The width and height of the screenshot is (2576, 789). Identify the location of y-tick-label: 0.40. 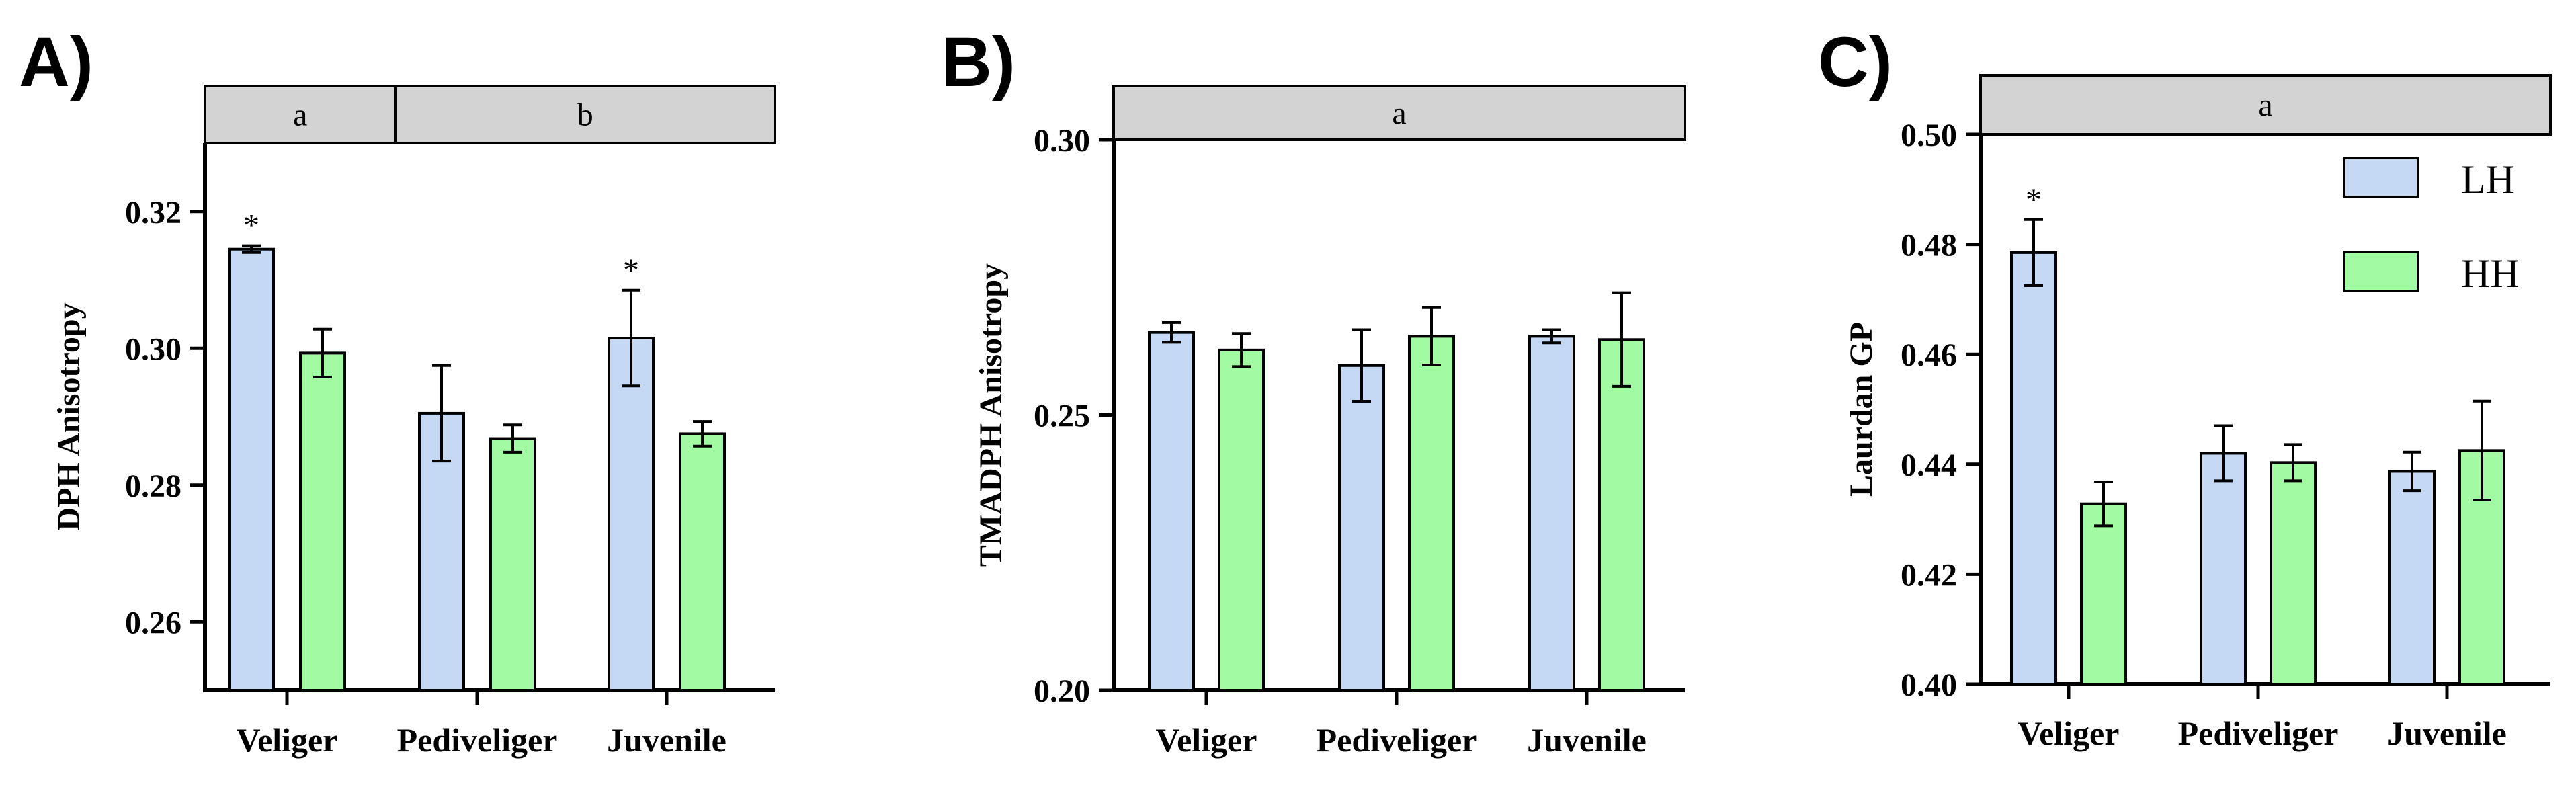
(1929, 685).